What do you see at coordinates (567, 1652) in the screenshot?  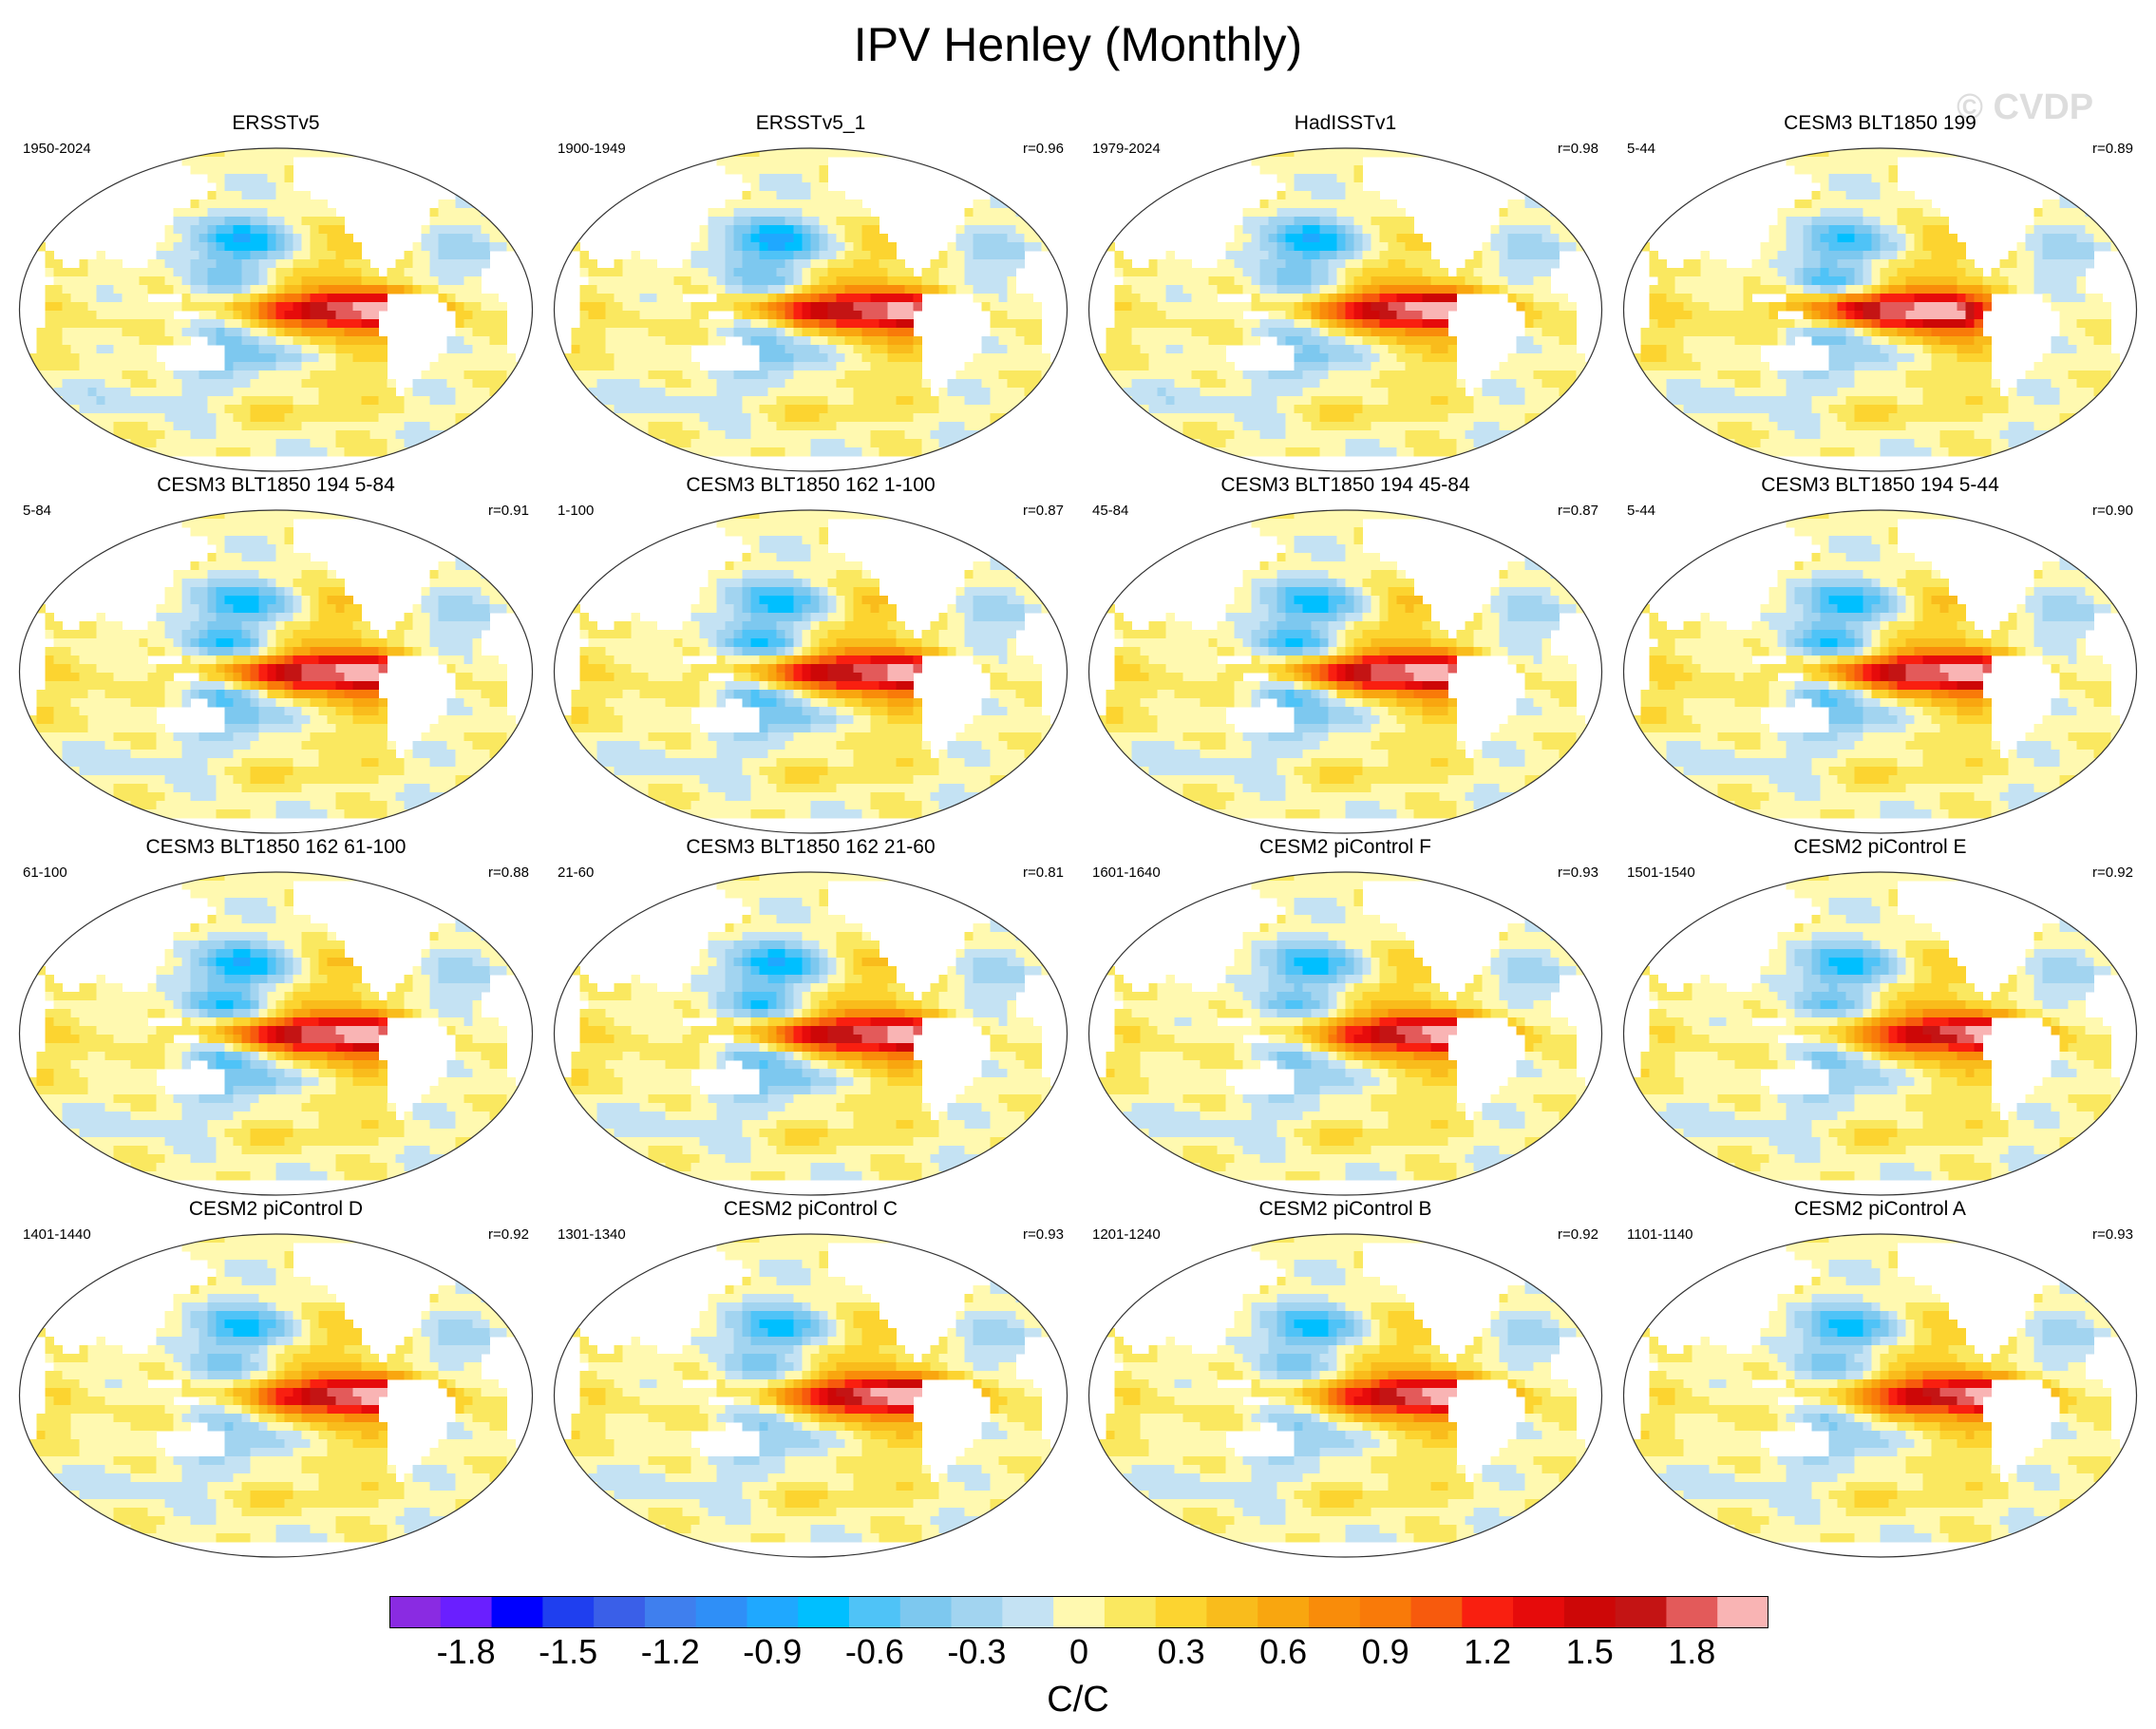 I see `colorbar-tick-label: -1.5` at bounding box center [567, 1652].